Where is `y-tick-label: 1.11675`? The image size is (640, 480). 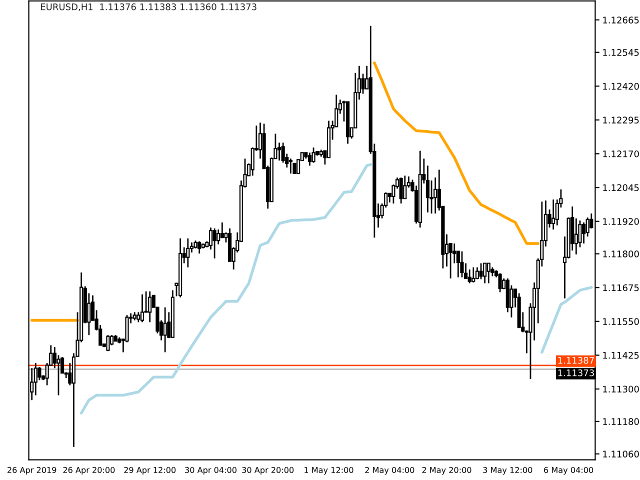 y-tick-label: 1.11675 is located at coordinates (621, 288).